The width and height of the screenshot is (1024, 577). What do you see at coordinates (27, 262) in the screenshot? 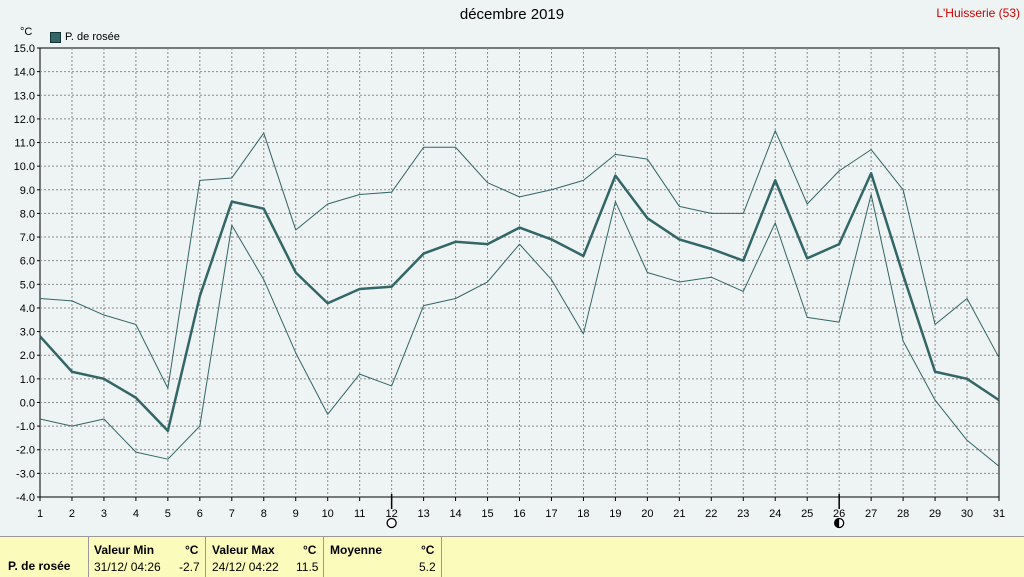
I see `y-tick-label: 6.0` at bounding box center [27, 262].